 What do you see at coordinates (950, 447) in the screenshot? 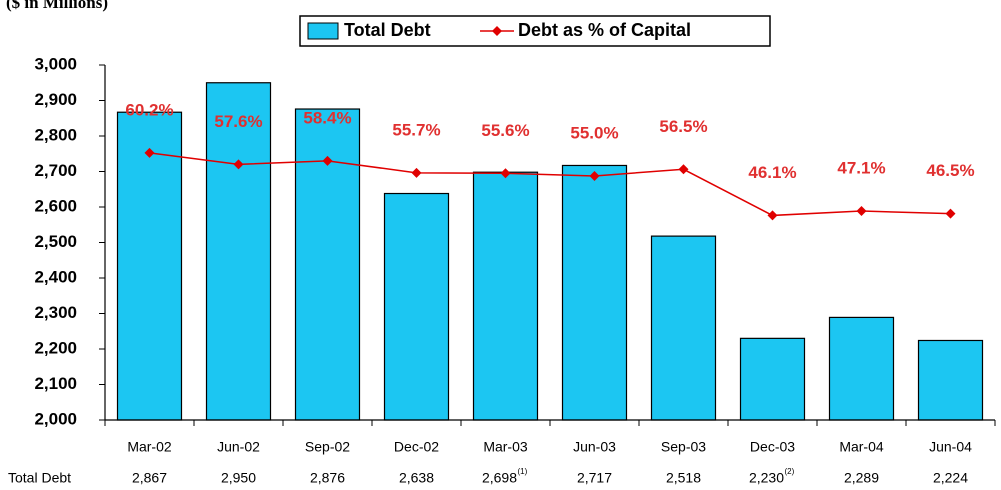
I see `x-tick-label: Jun-04` at bounding box center [950, 447].